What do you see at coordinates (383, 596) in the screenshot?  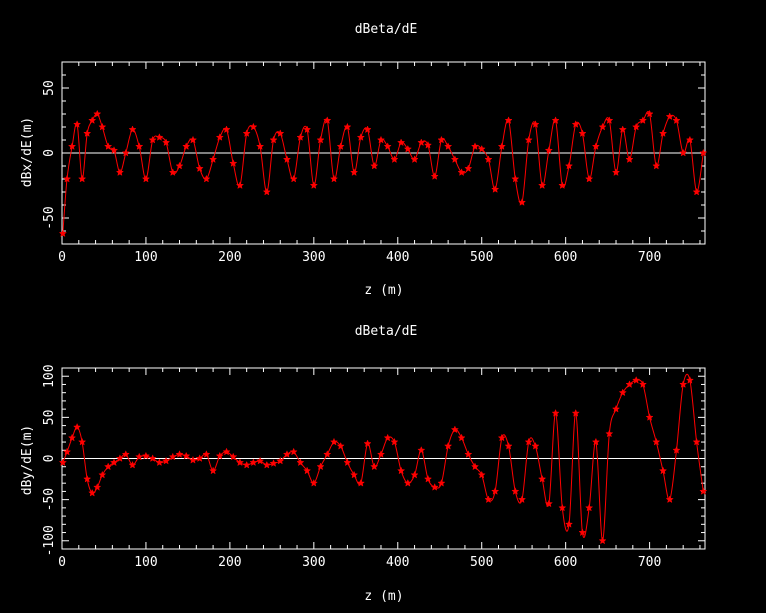 I see `x-axis-label: z (m)` at bounding box center [383, 596].